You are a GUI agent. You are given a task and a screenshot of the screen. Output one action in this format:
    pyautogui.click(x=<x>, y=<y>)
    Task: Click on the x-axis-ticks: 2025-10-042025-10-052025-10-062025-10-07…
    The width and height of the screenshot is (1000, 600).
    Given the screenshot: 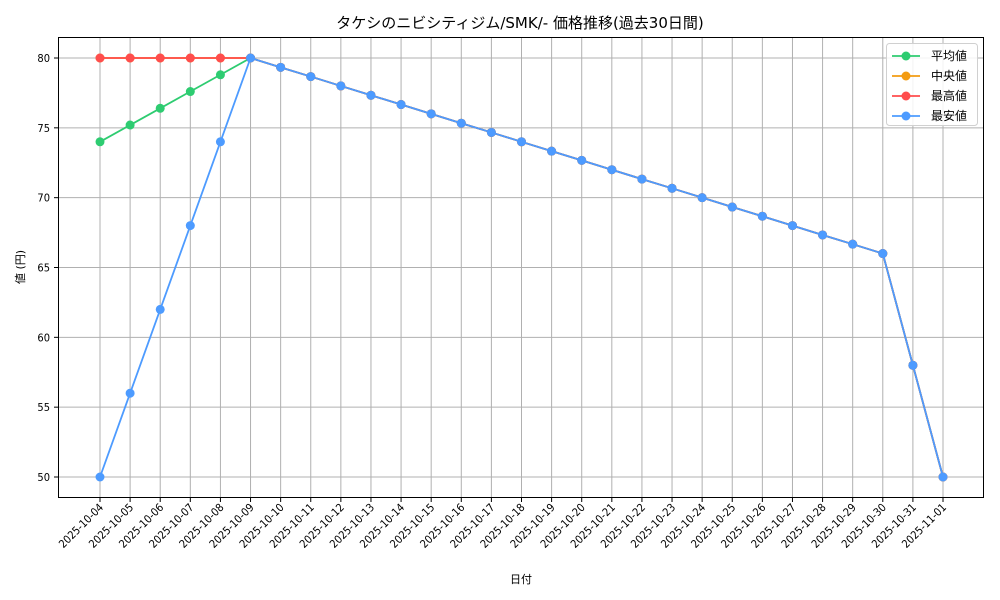 What is the action you would take?
    pyautogui.click(x=502, y=524)
    